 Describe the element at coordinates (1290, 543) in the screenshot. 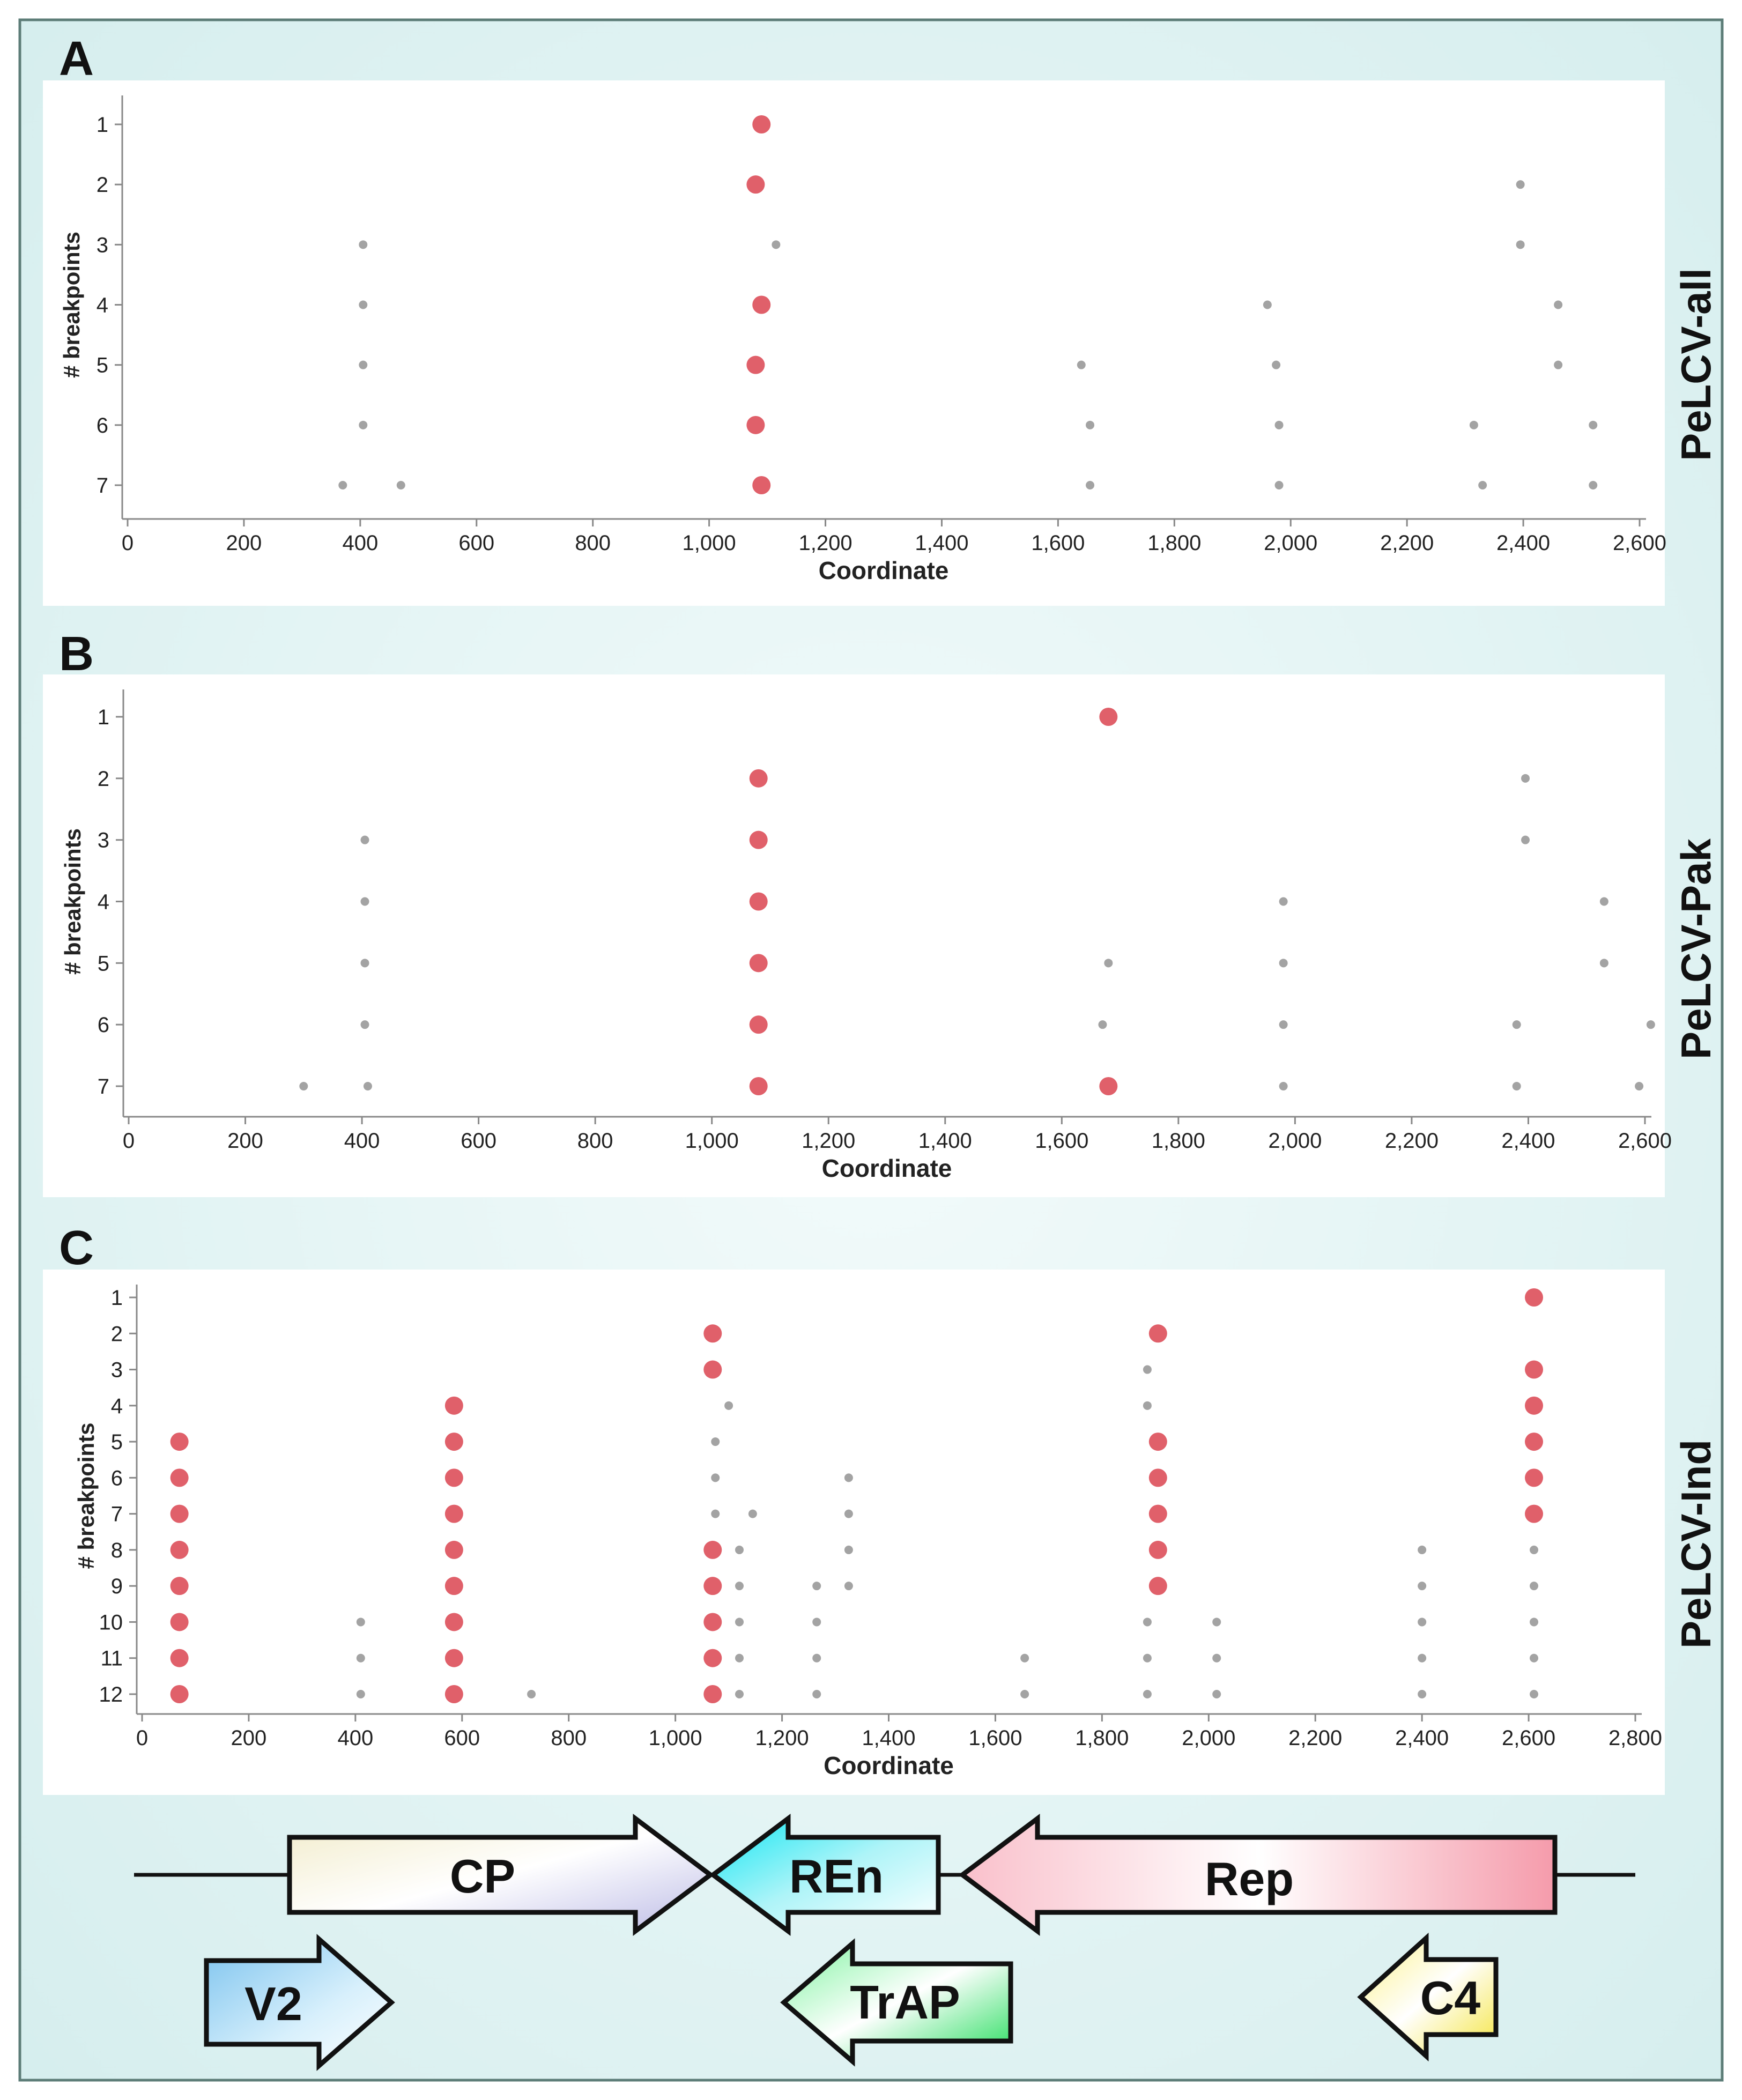

I see `x-tick-label: 2,000` at that location.